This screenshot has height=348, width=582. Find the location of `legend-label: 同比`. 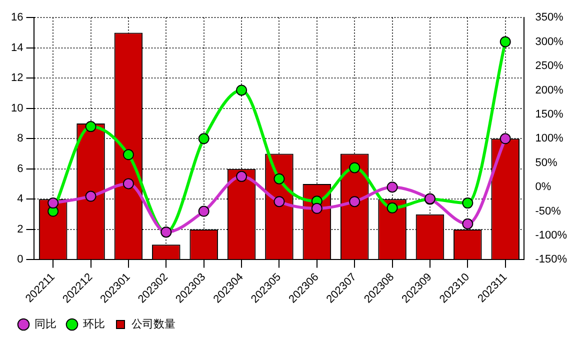

legend-label: 同比 is located at coordinates (45, 323).